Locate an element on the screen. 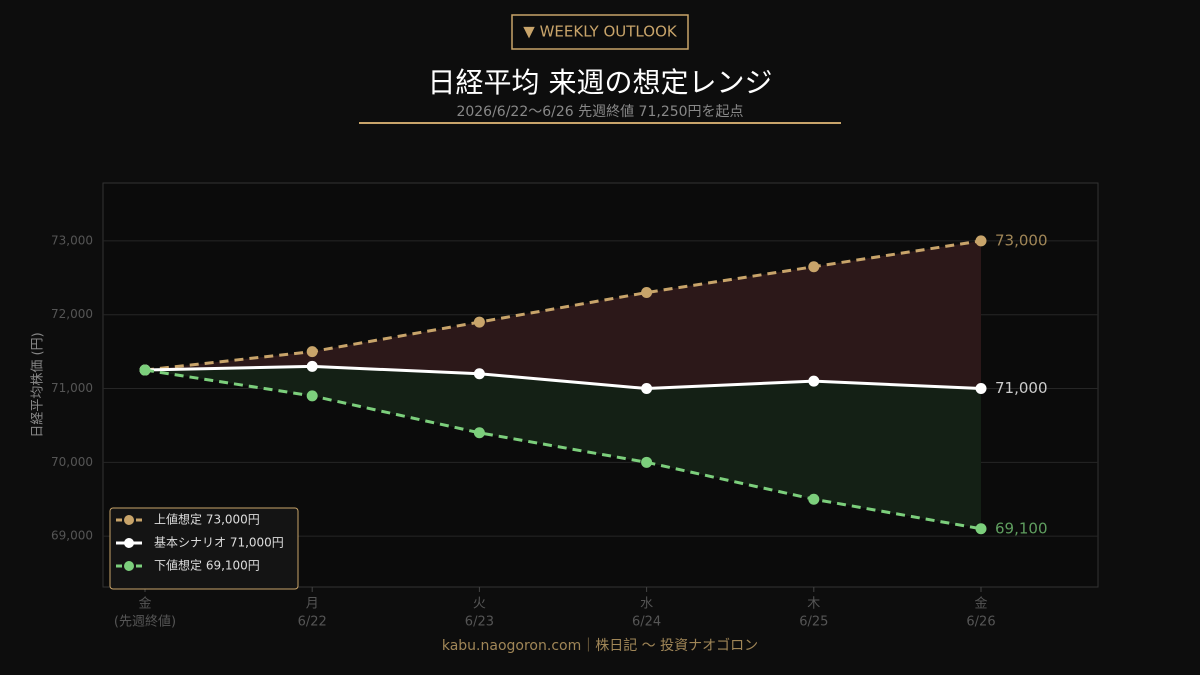  badge-box is located at coordinates (600, 32).